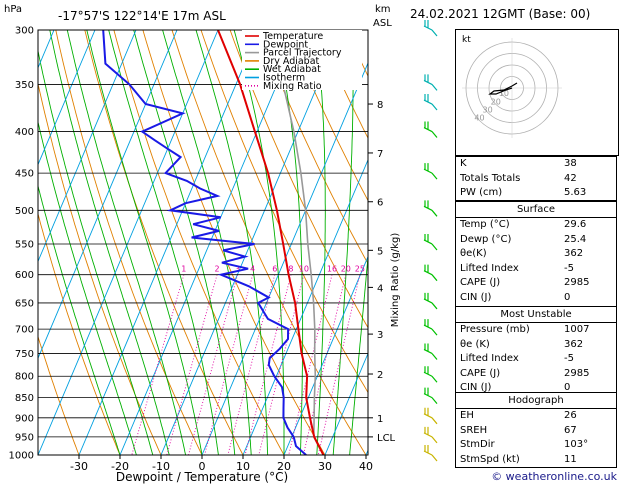 This screenshot has height=486, width=629. Describe the element at coordinates (285, 44) in the screenshot. I see `legend-label: Dewpoint` at that location.